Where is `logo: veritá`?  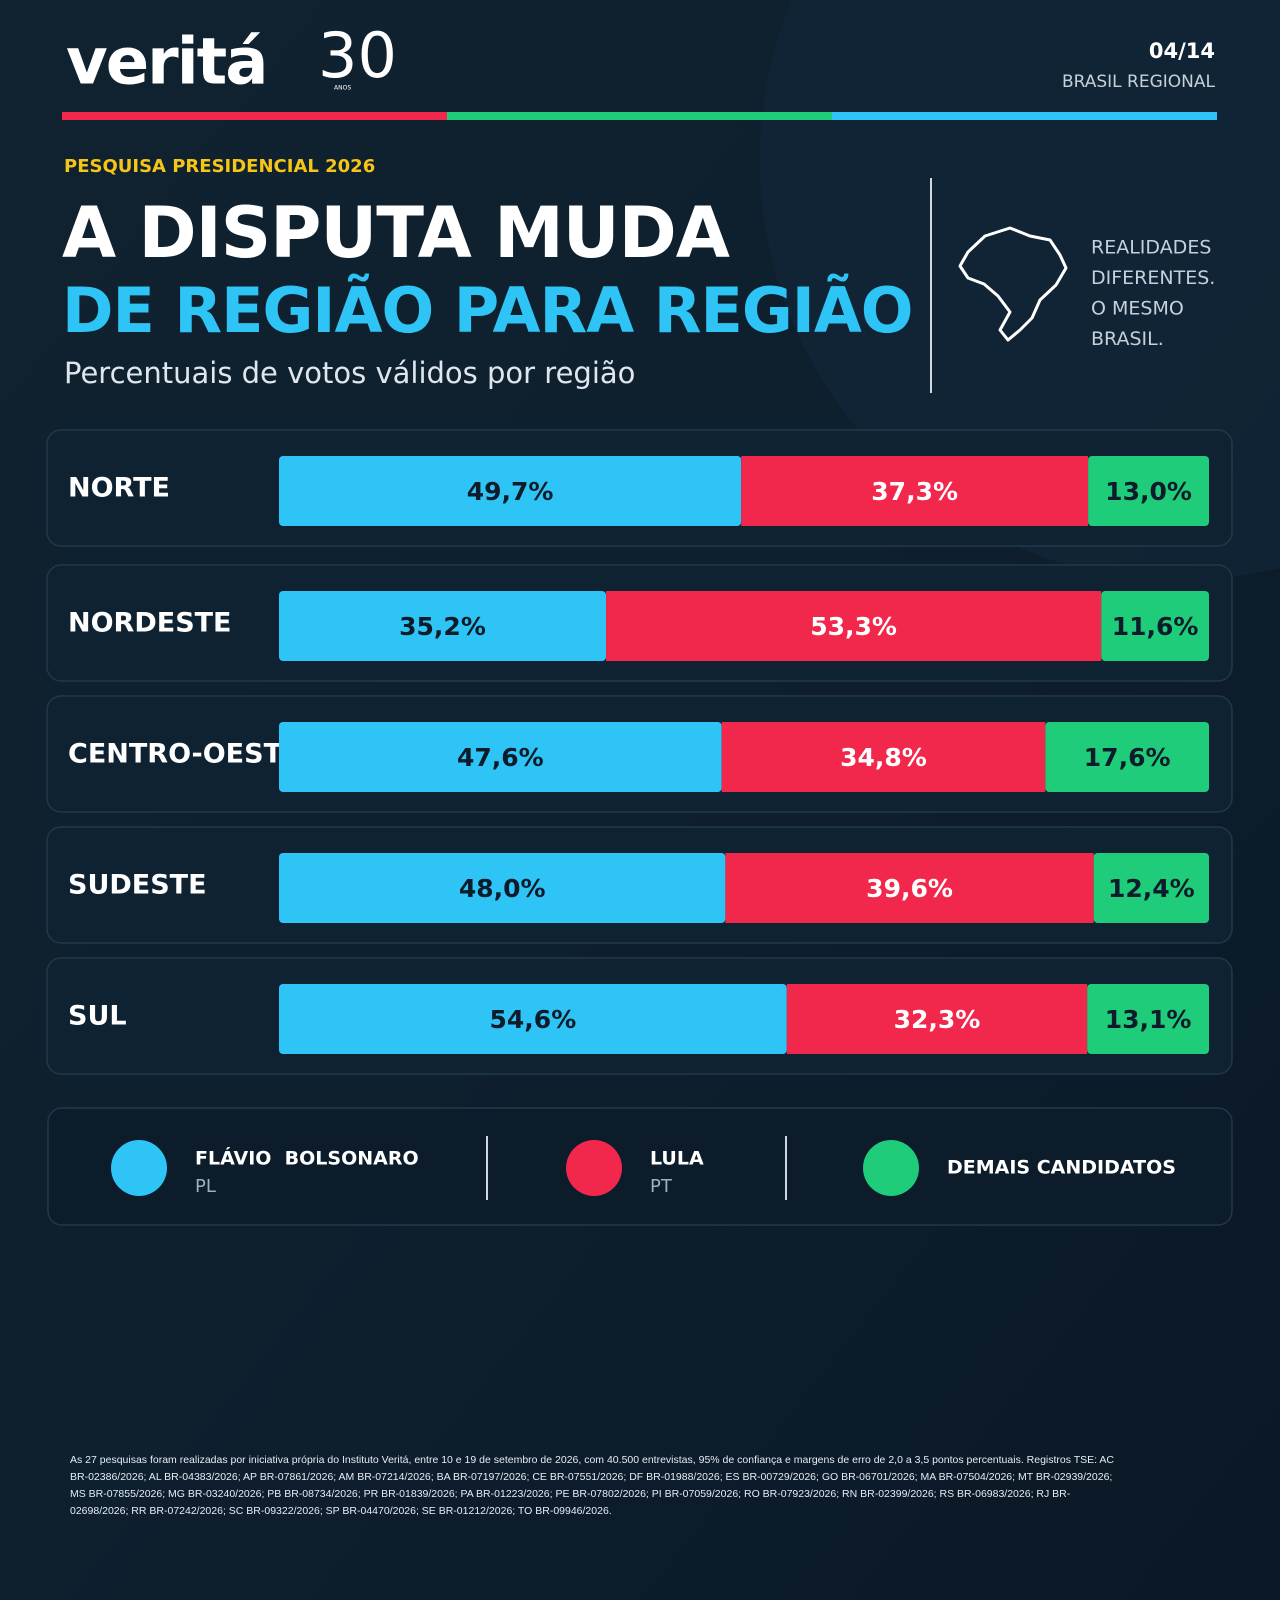 logo: veritá is located at coordinates (166, 63).